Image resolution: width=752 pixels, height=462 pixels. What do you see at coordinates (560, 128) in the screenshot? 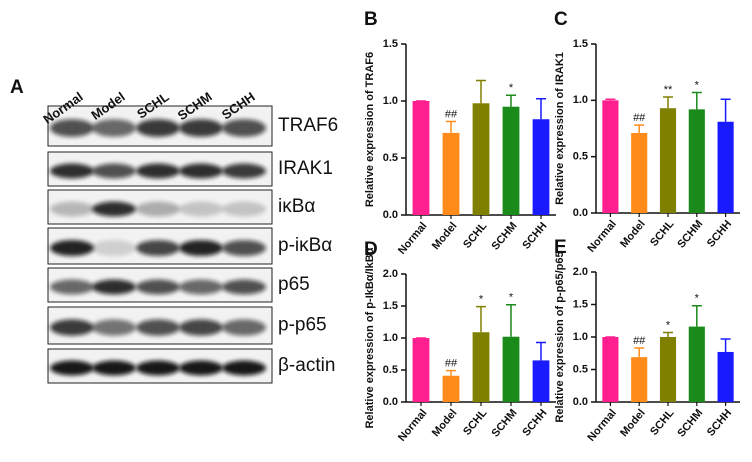
I see `y-axis-label: Relative expression of IRAK1` at bounding box center [560, 128].